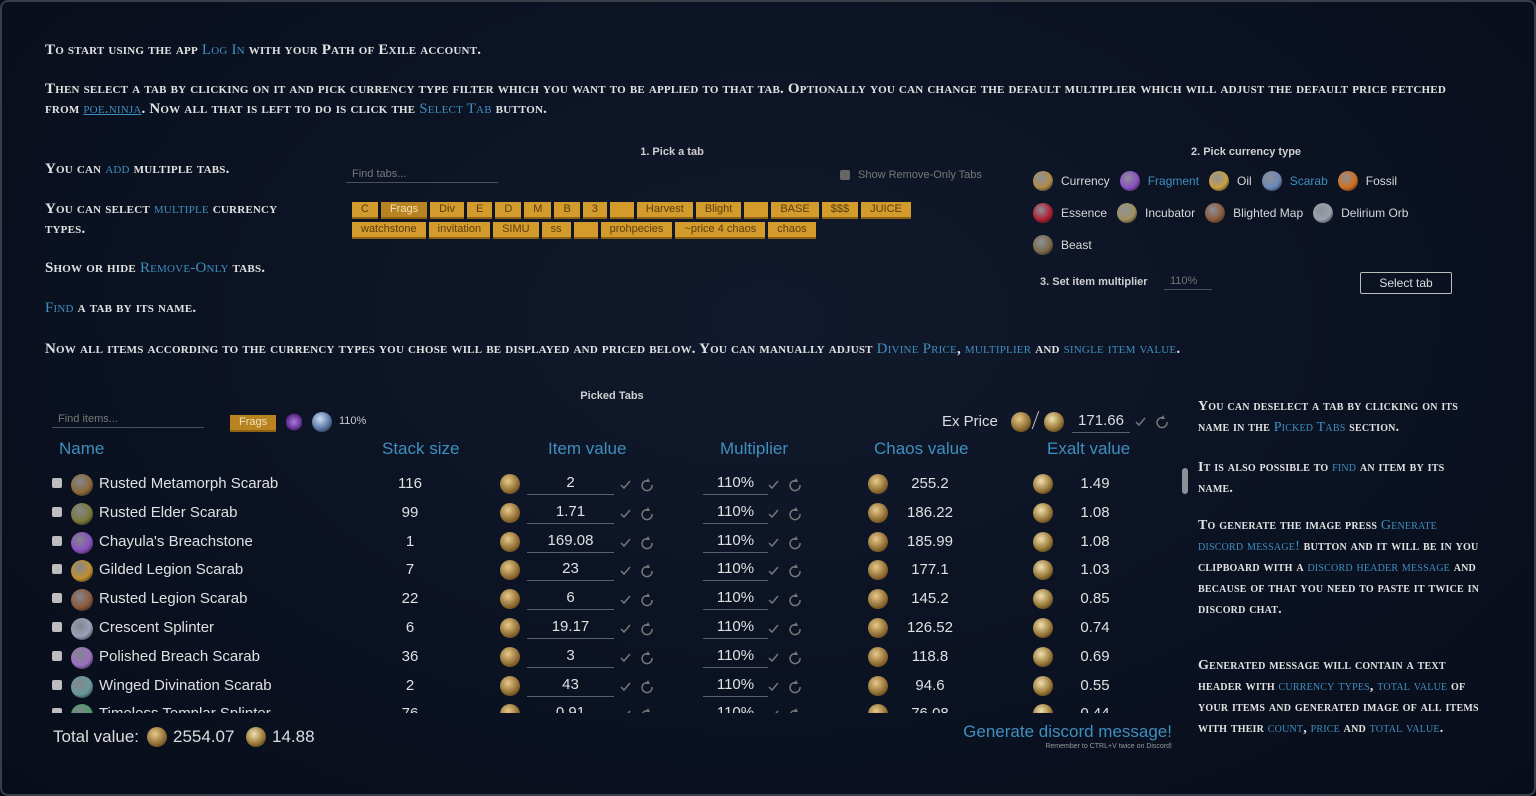 Image resolution: width=1536 pixels, height=796 pixels. Describe the element at coordinates (795, 210) in the screenshot. I see `stash-tab: BASE` at that location.